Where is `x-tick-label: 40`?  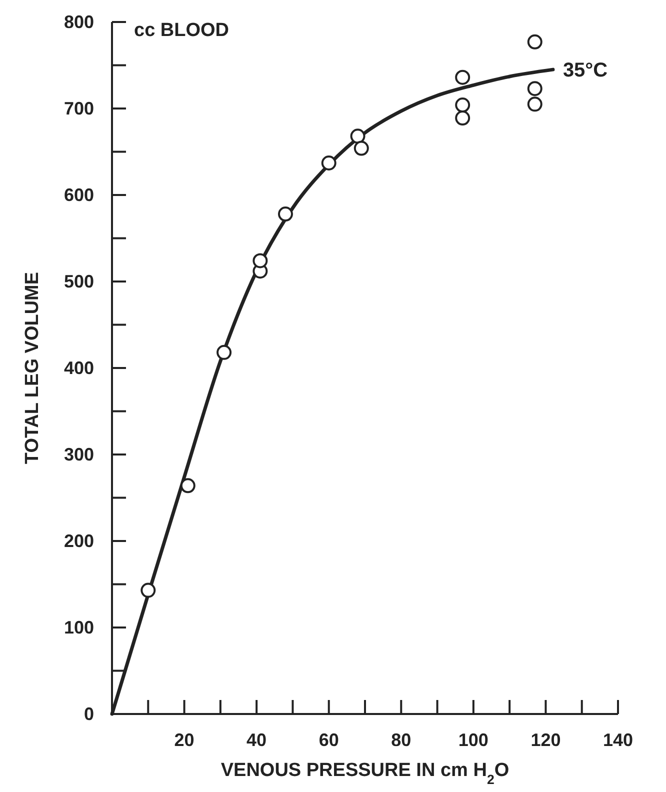 x-tick-label: 40 is located at coordinates (256, 740).